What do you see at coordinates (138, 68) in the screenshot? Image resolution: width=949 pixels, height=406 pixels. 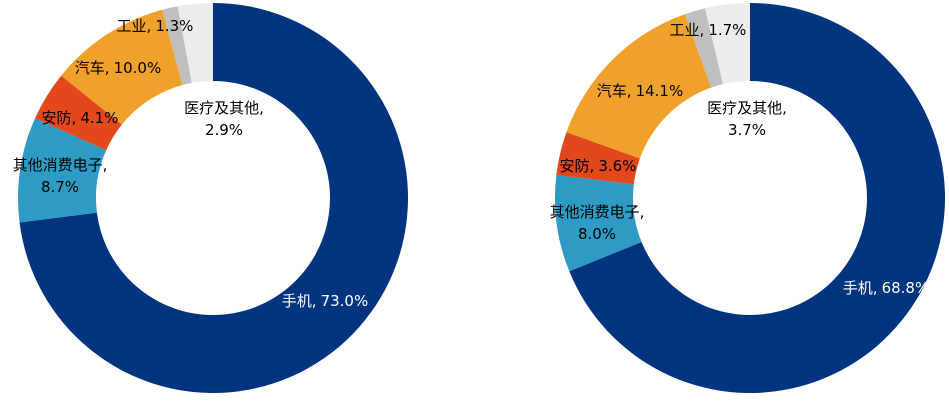 I see `label-value: 10.0%` at bounding box center [138, 68].